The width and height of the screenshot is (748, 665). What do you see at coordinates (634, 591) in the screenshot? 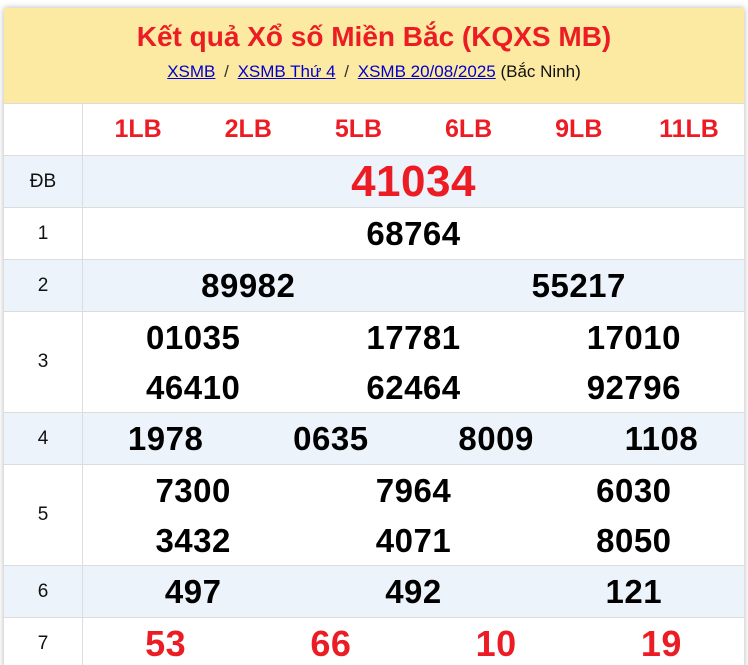
I see `prize-number: 121` at bounding box center [634, 591].